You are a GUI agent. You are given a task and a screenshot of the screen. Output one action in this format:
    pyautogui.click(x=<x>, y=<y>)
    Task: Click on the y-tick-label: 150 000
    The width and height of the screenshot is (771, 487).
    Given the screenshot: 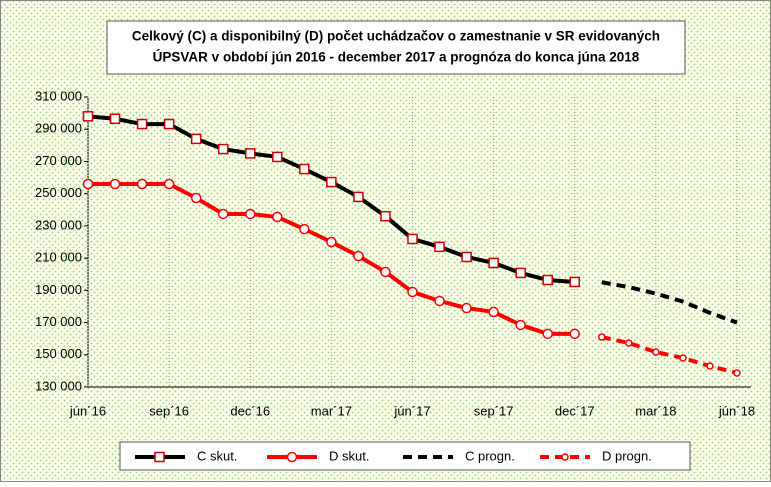 What is the action you would take?
    pyautogui.click(x=58, y=353)
    